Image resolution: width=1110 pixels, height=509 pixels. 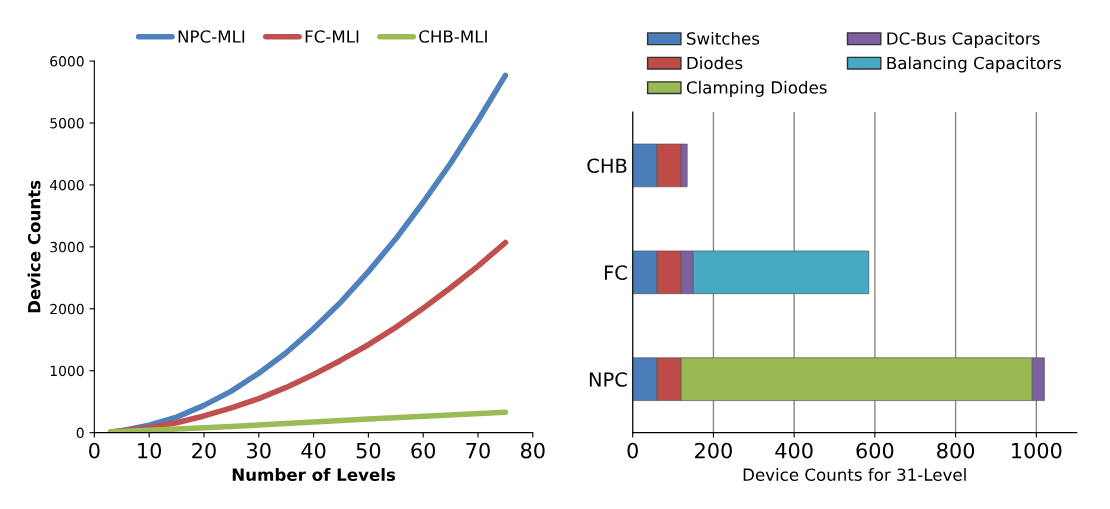 I want to click on y-tick-label: 1000, so click(x=67, y=371).